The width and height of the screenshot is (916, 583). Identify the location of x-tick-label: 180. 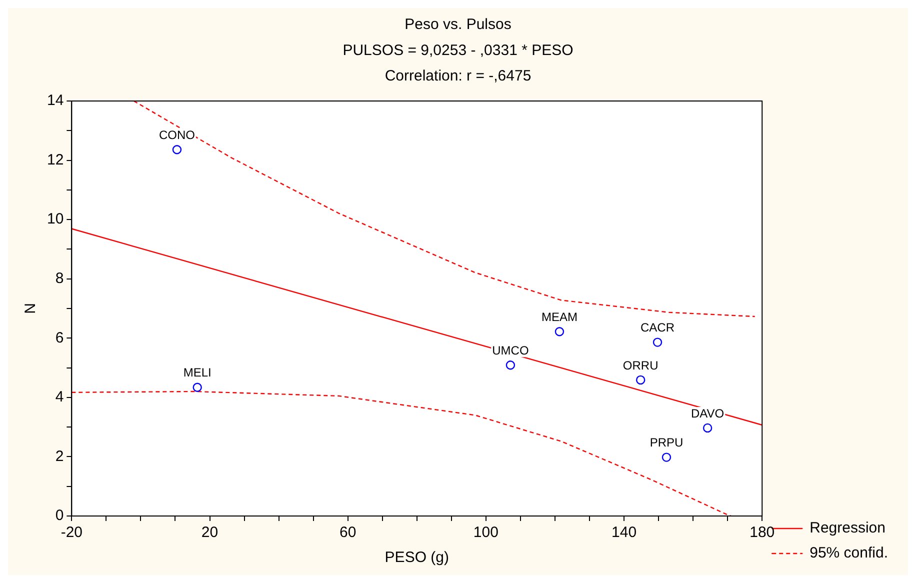
(762, 533).